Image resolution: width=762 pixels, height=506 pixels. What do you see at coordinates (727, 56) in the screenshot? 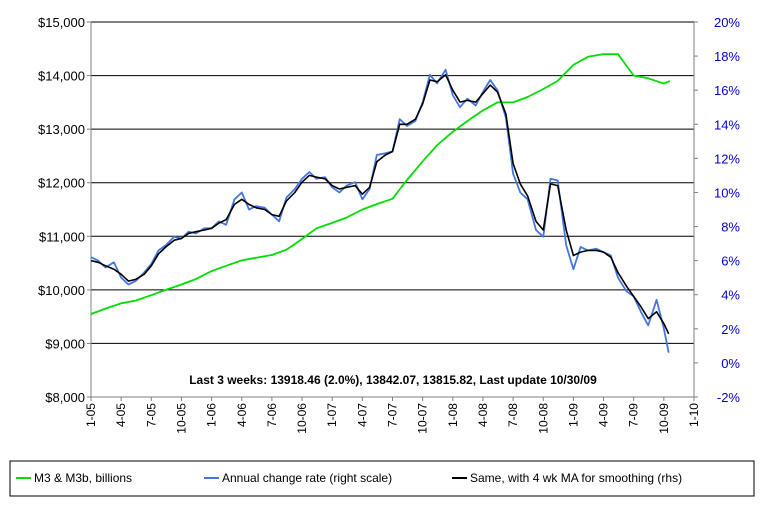
I see `right-tick-label: 18%` at bounding box center [727, 56].